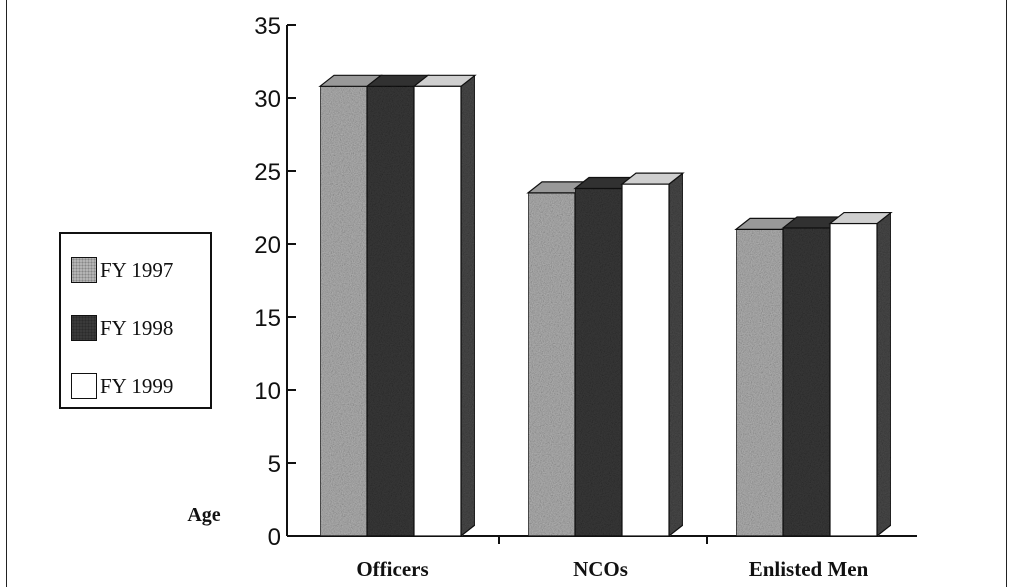 Image resolution: width=1011 pixels, height=588 pixels. I want to click on legend-item-fy1998: FY 1998, so click(122, 328).